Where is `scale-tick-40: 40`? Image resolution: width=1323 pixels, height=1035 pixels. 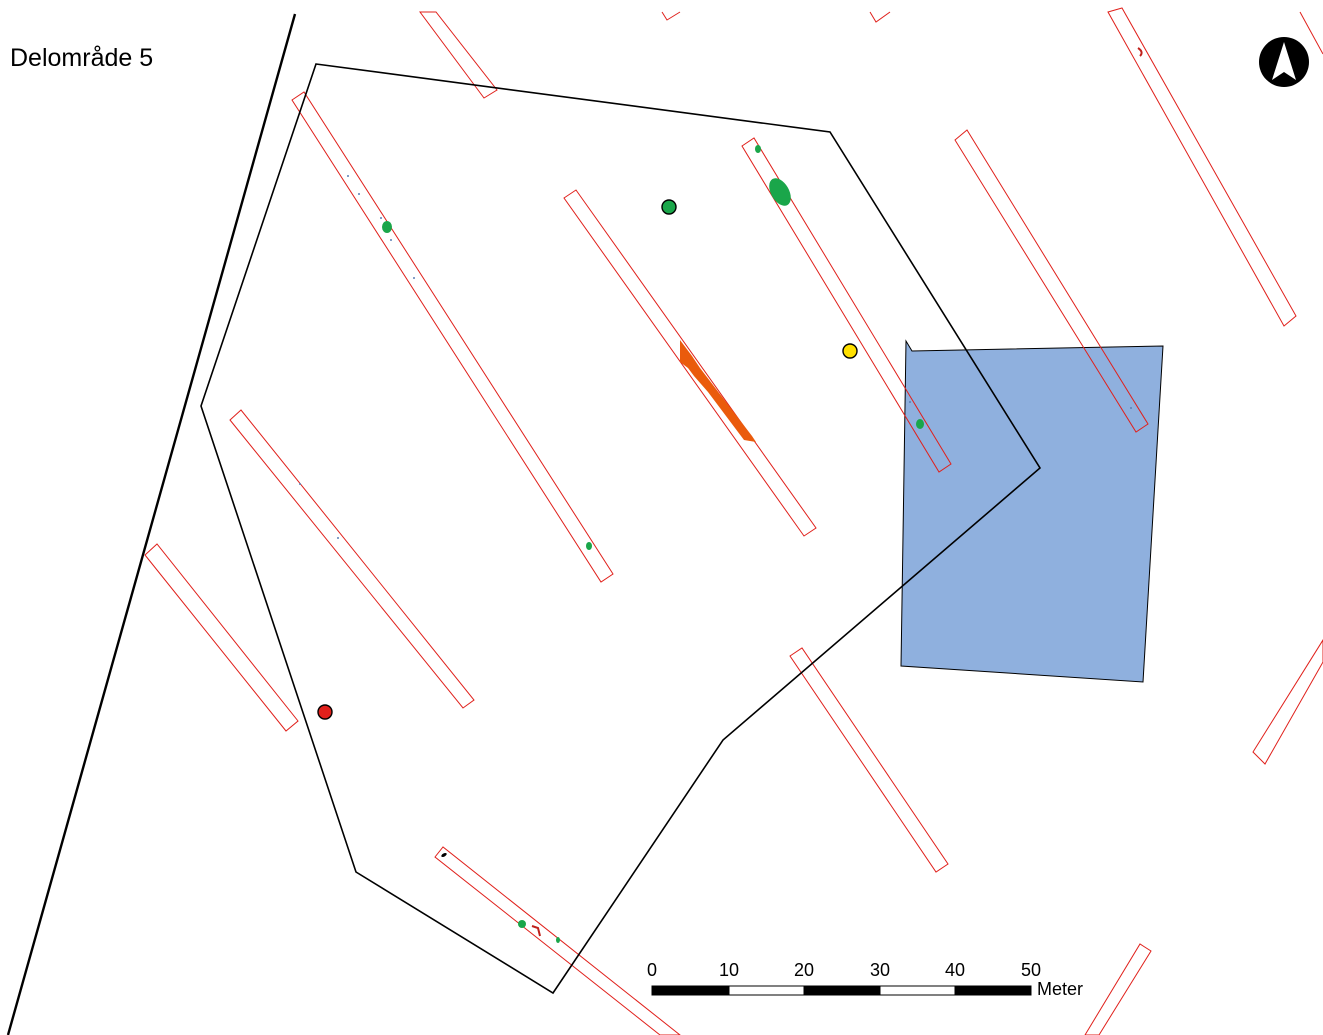 scale-tick-40: 40 is located at coordinates (955, 970).